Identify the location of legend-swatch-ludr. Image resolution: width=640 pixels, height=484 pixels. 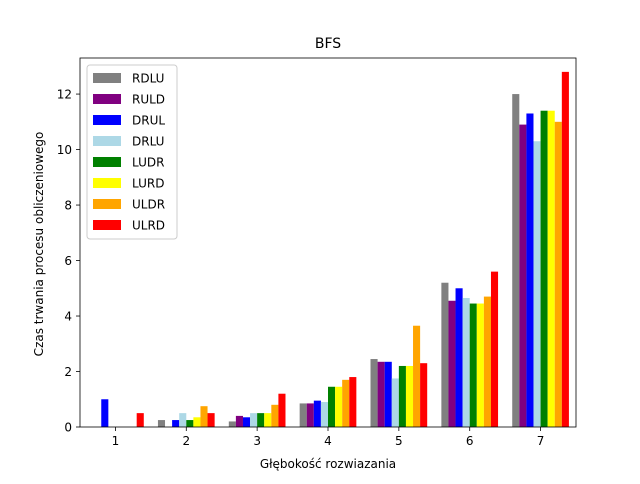
(107, 162).